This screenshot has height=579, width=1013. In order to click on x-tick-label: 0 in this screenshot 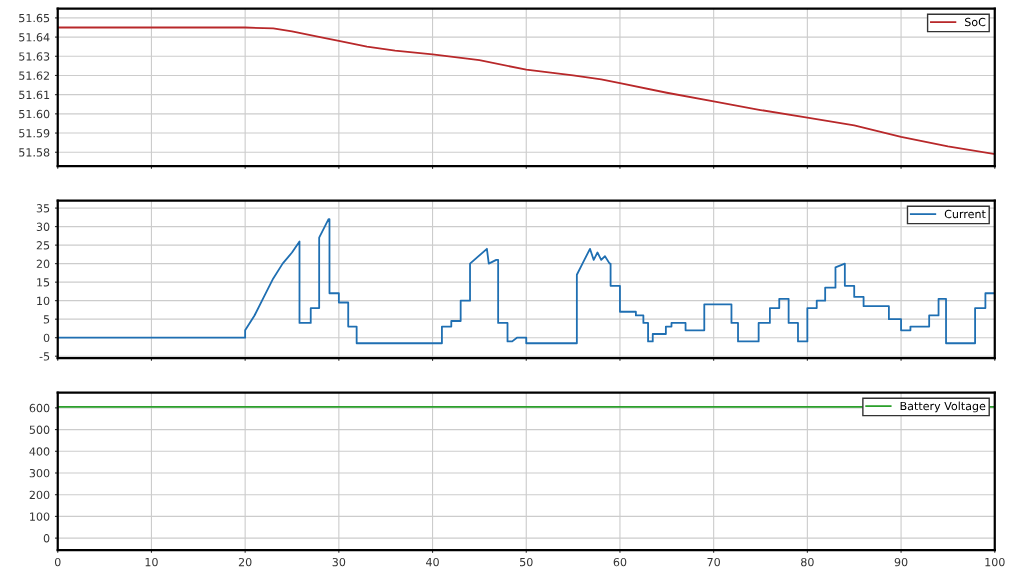, I will do `click(57, 562)`.